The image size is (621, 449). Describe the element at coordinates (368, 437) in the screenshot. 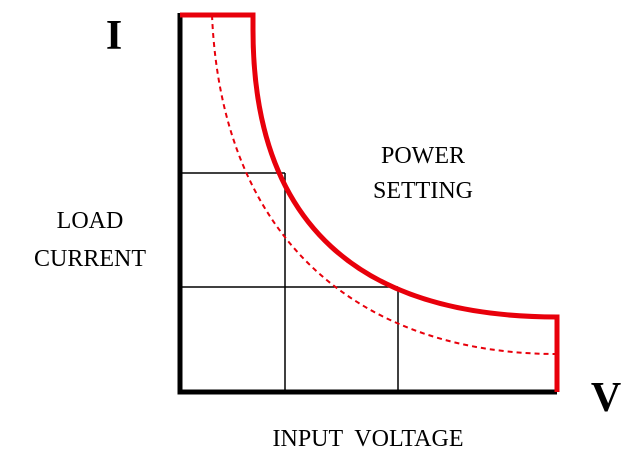

I see `x-title: INPUT VOLTAGE` at that location.